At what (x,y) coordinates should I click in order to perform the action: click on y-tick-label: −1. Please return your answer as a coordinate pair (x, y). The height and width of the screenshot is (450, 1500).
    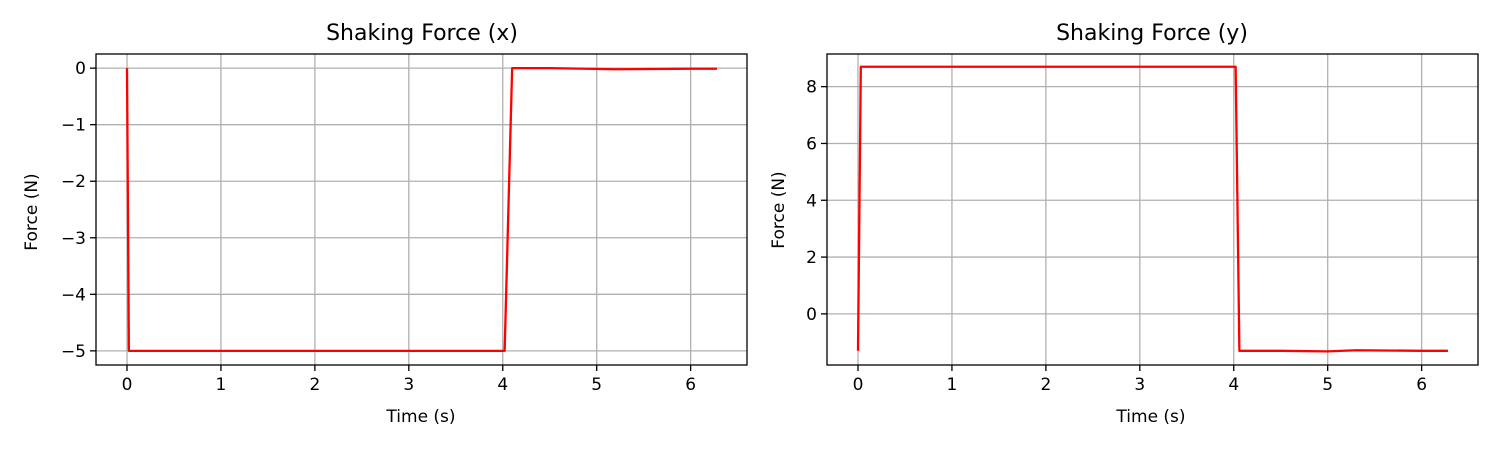
    Looking at the image, I should click on (73, 126).